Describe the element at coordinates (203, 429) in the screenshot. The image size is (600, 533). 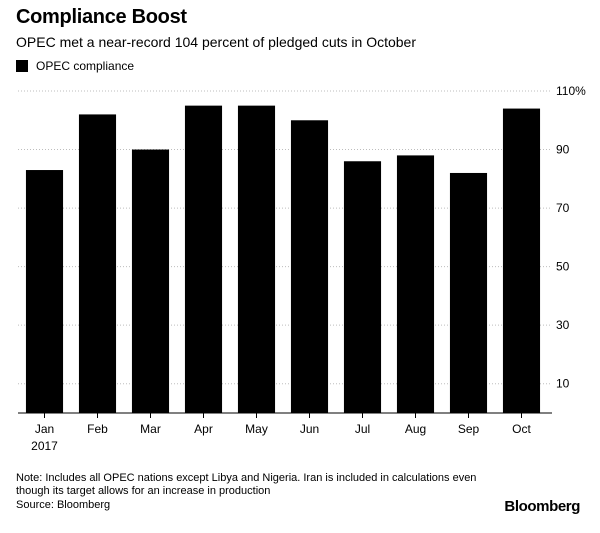
I see `x-tick-label: Apr` at that location.